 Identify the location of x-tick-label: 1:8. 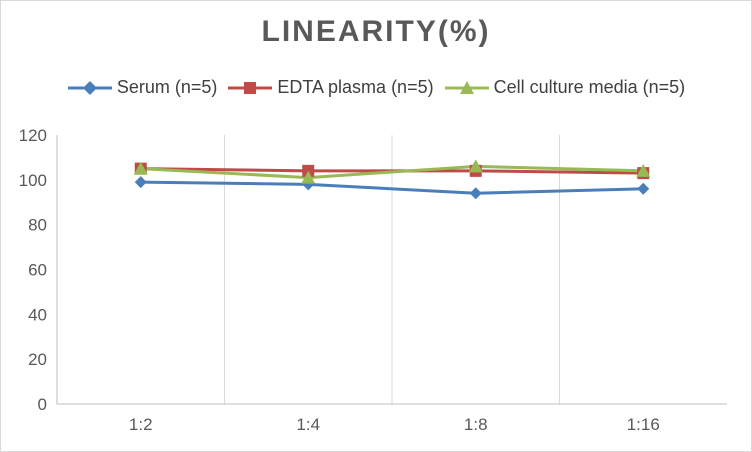
(476, 424).